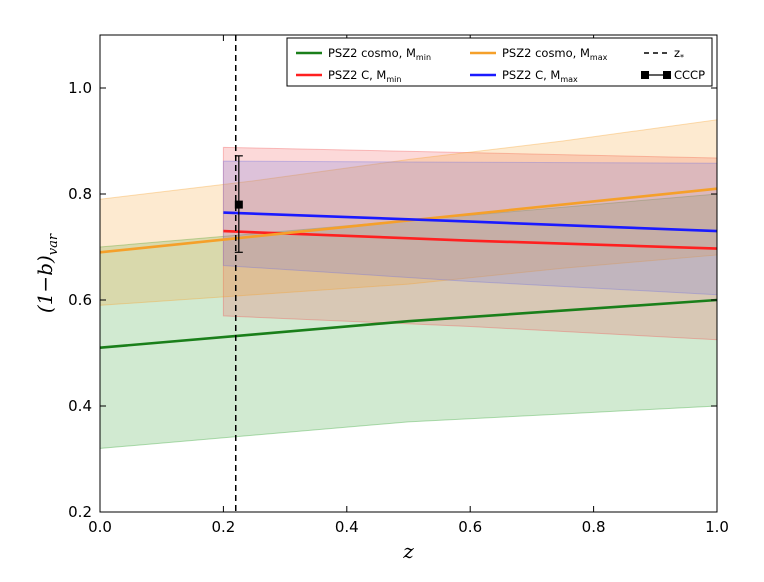 The height and width of the screenshot is (582, 764). What do you see at coordinates (645, 75) in the screenshot?
I see `legend-marker-cccp-left` at bounding box center [645, 75].